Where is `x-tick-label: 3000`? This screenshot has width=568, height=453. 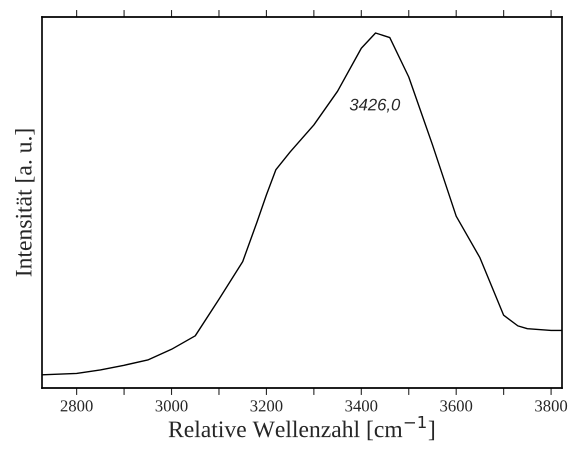
x-tick-label: 3000 is located at coordinates (172, 406).